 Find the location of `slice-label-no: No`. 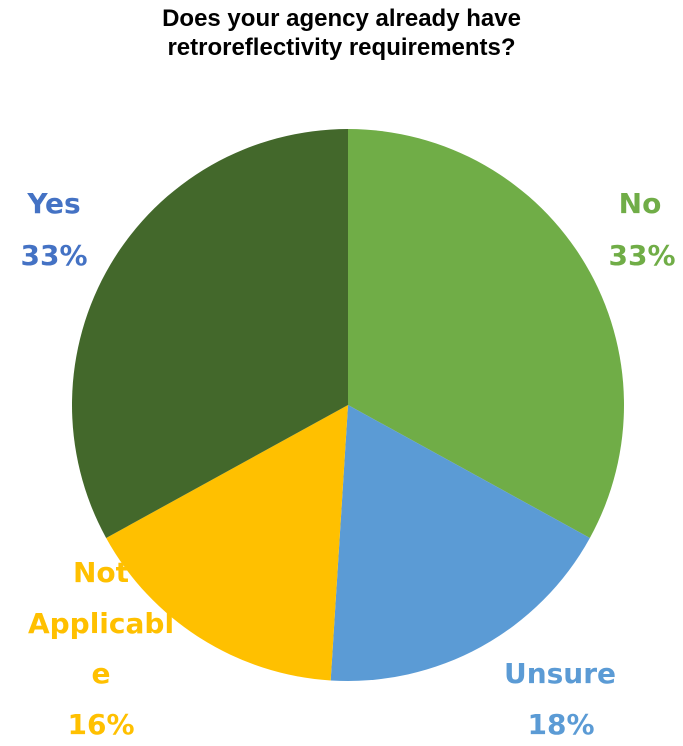

slice-label-no: No is located at coordinates (640, 203).